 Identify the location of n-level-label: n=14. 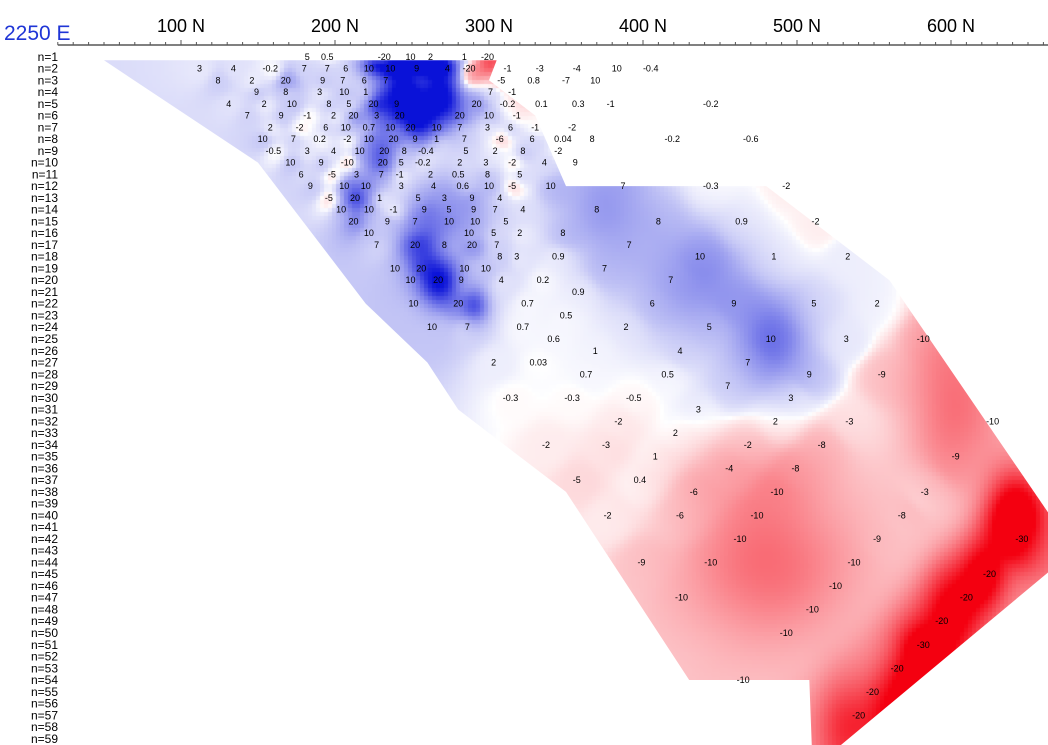
(44, 210).